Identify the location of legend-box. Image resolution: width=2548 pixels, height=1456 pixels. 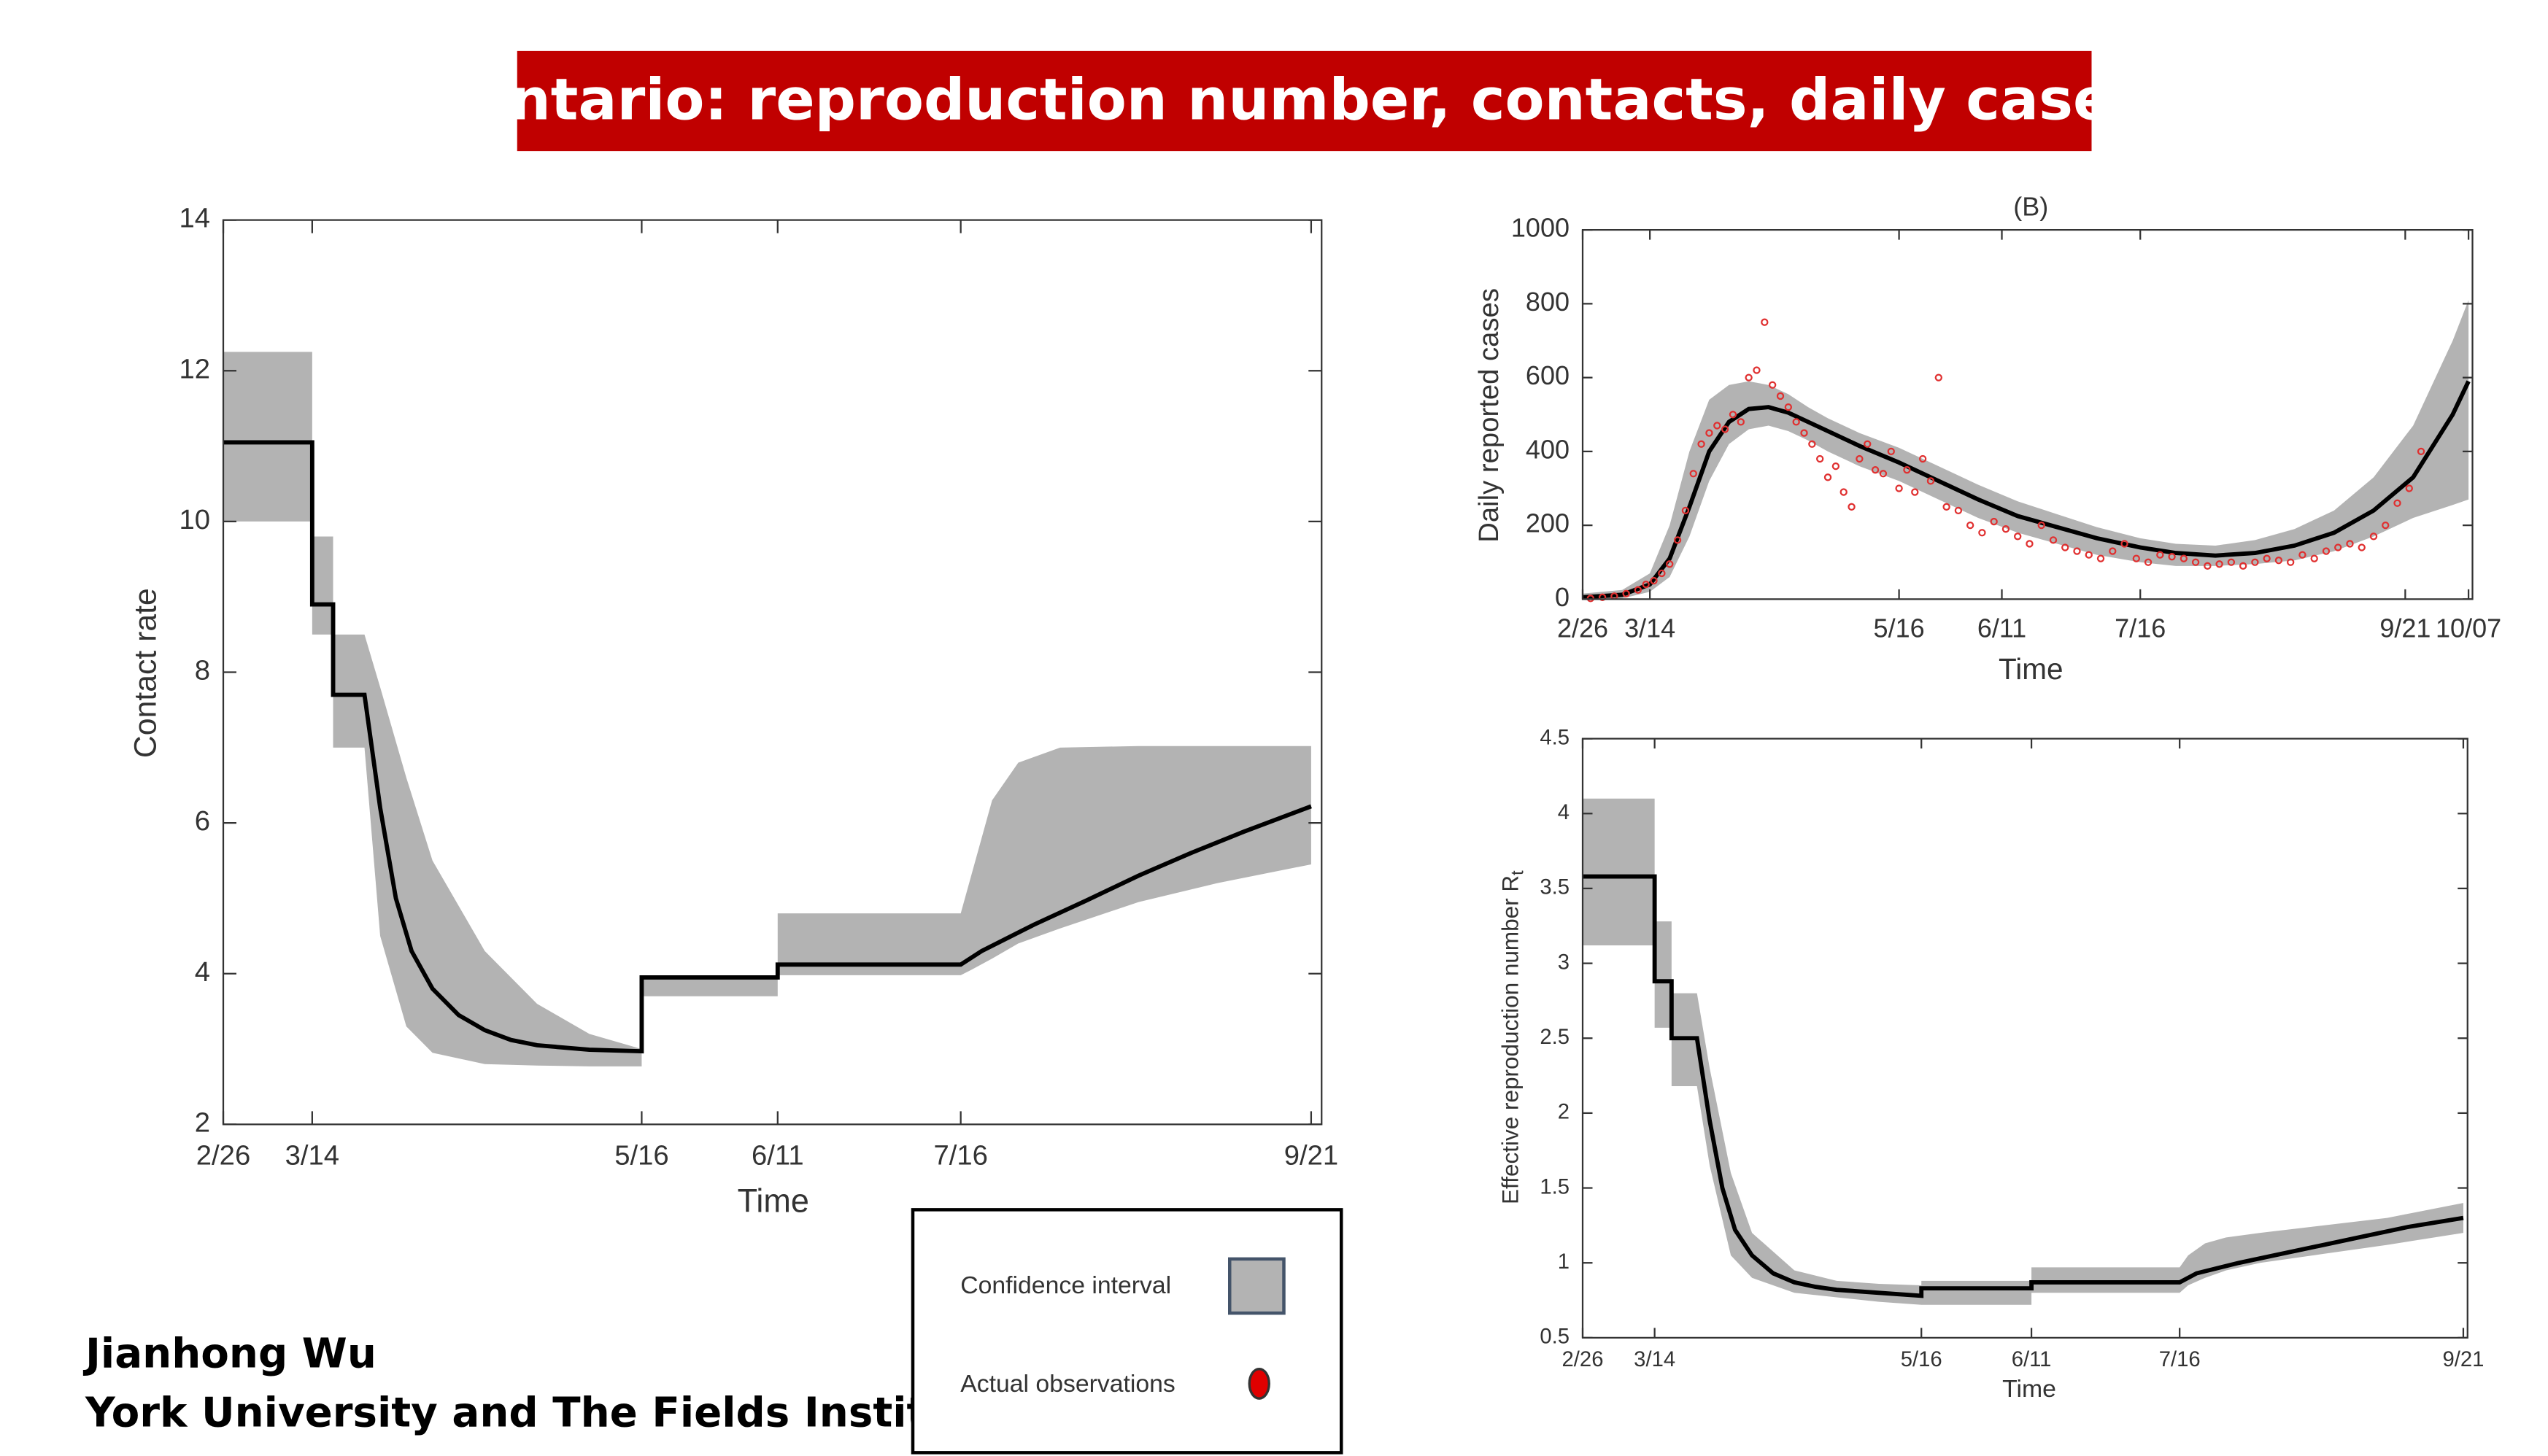
(1127, 1331).